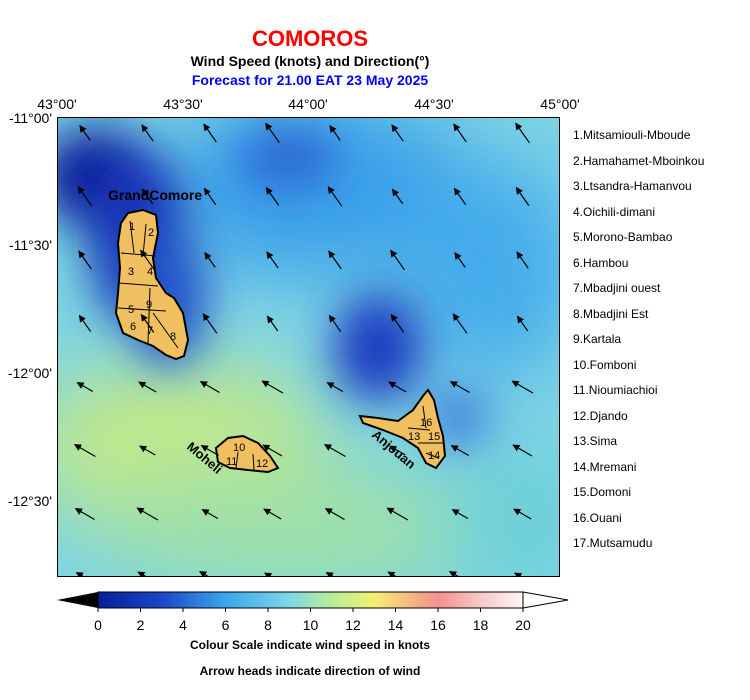 This screenshot has height=700, width=750. What do you see at coordinates (597, 339) in the screenshot?
I see `region-legend-item: 9.Kartala` at bounding box center [597, 339].